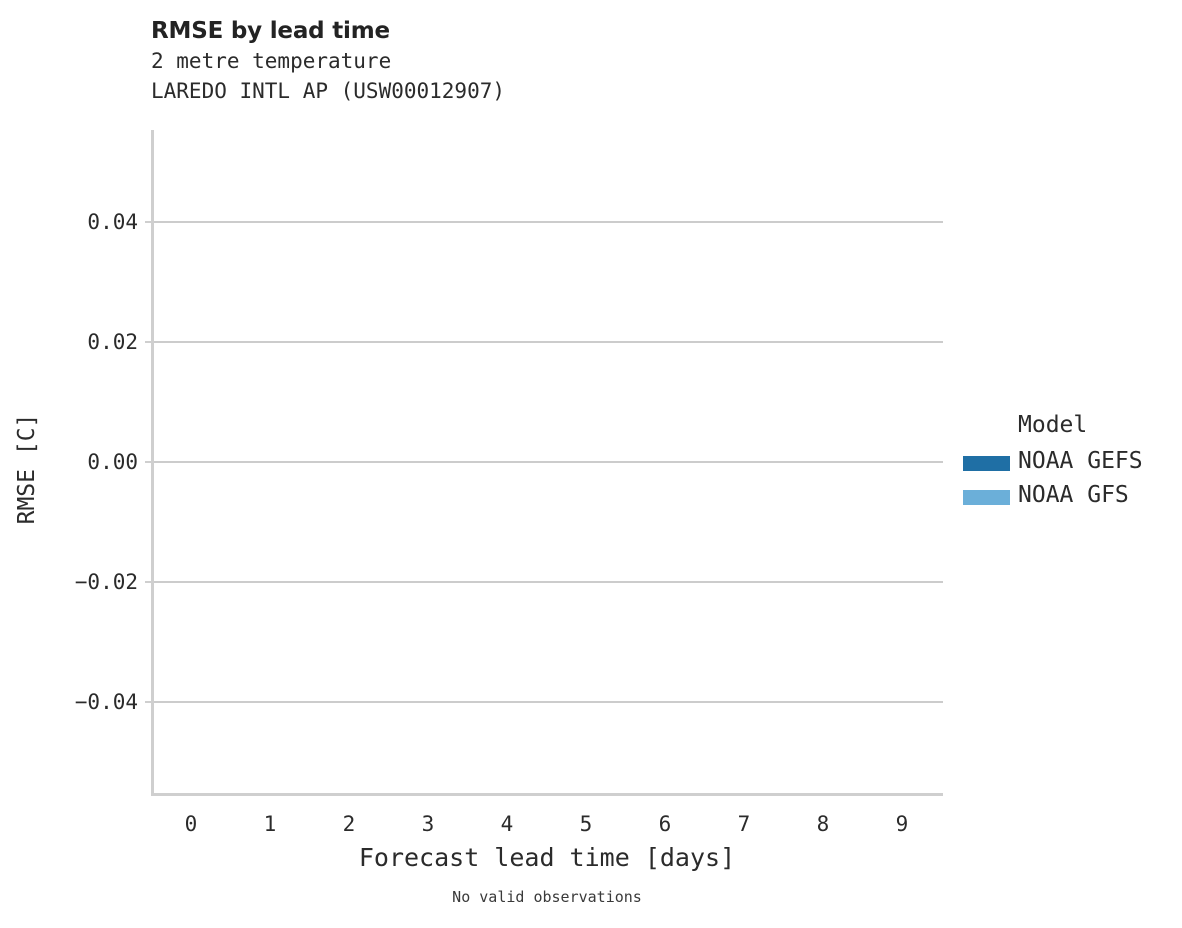 The width and height of the screenshot is (1182, 928). I want to click on ytick-label-neg-0-02: −0.02, so click(106, 582).